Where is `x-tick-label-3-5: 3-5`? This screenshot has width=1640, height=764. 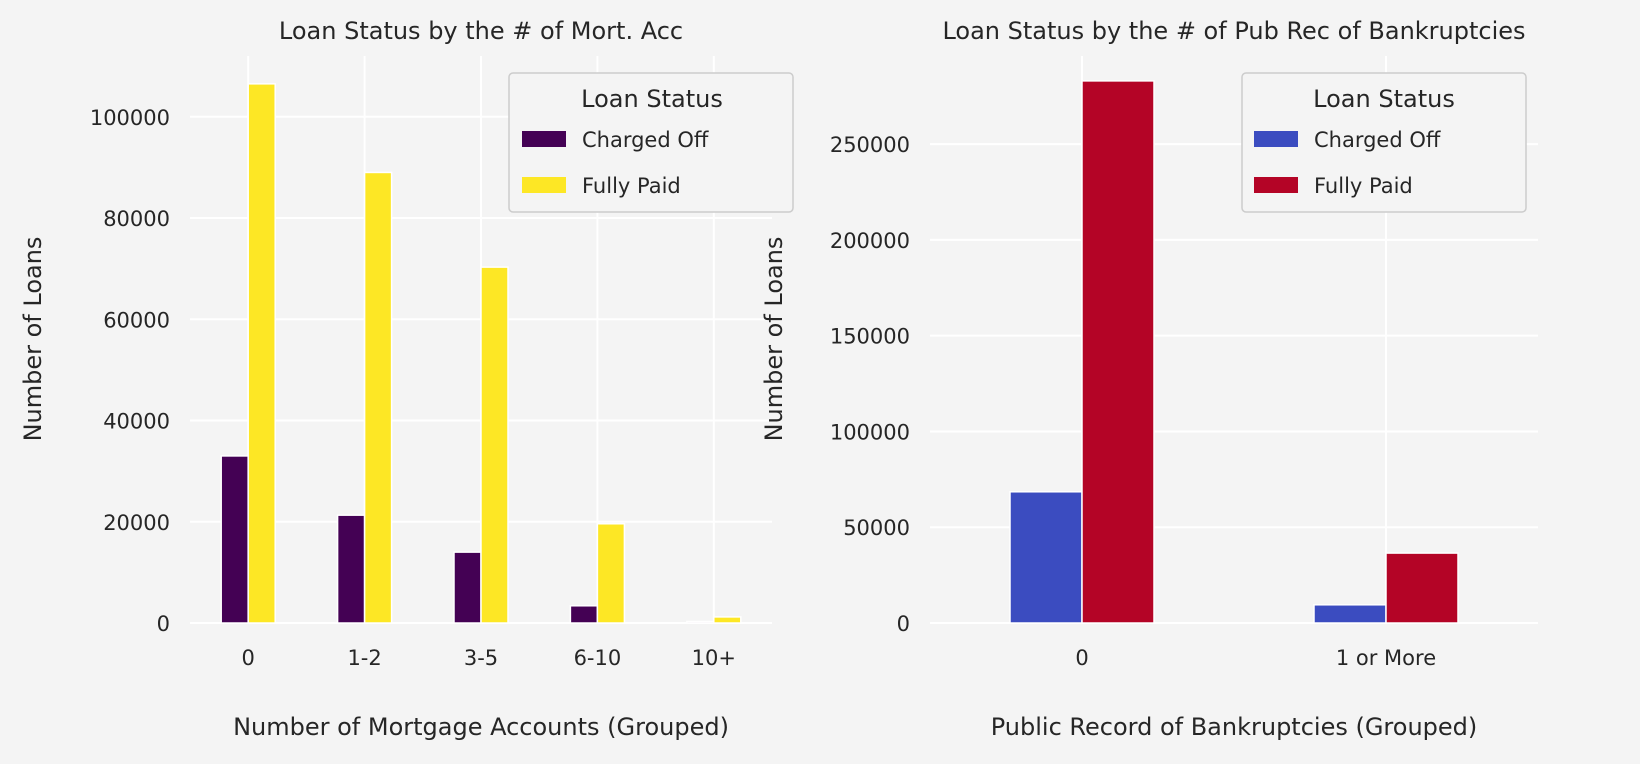 x-tick-label-3-5: 3-5 is located at coordinates (481, 658).